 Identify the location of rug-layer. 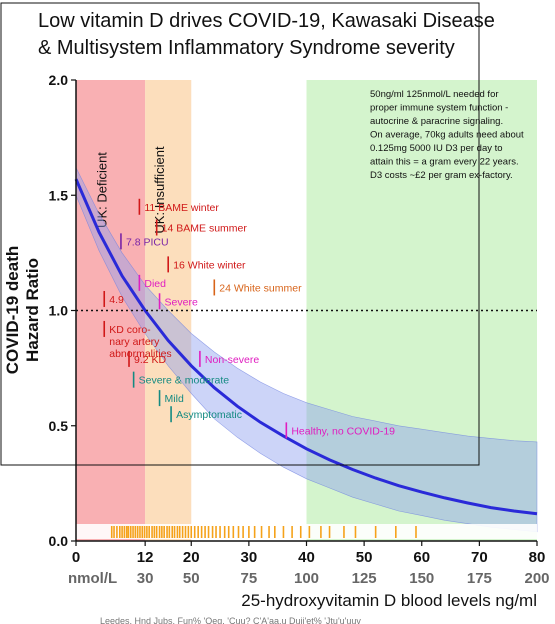
(306, 531).